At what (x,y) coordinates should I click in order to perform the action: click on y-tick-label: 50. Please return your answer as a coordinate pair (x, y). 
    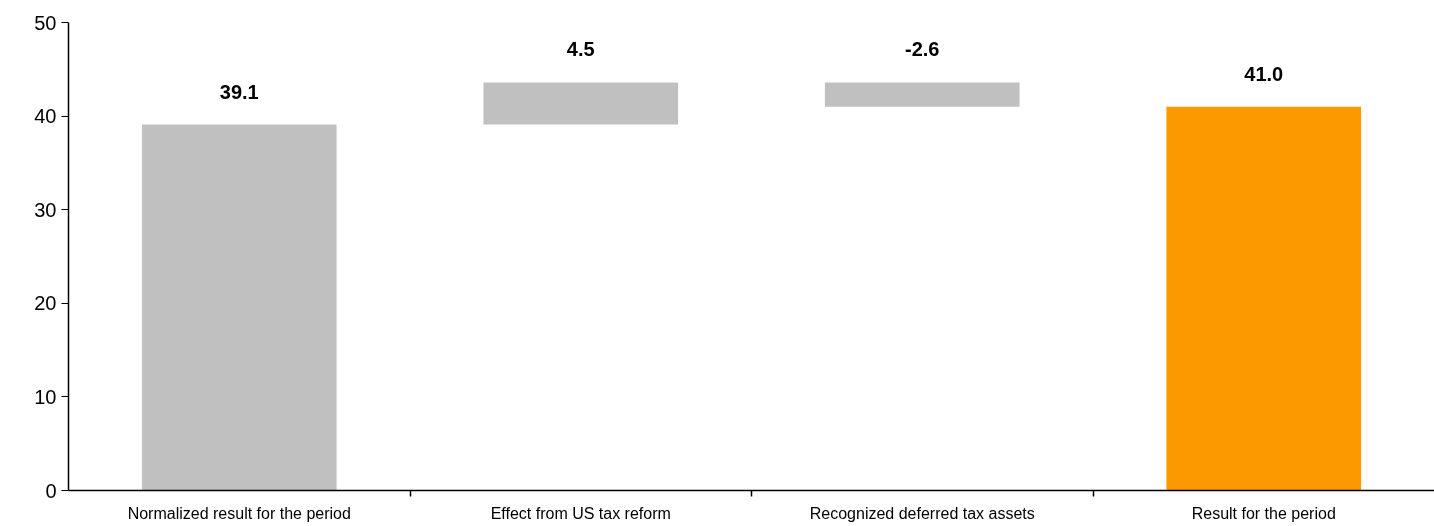
    Looking at the image, I should click on (45, 22).